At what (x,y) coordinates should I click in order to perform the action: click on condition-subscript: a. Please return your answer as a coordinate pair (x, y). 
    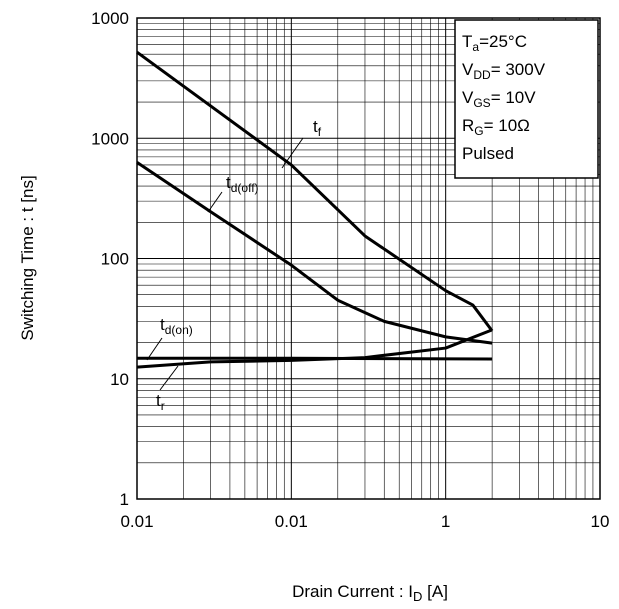
    Looking at the image, I should click on (475, 47).